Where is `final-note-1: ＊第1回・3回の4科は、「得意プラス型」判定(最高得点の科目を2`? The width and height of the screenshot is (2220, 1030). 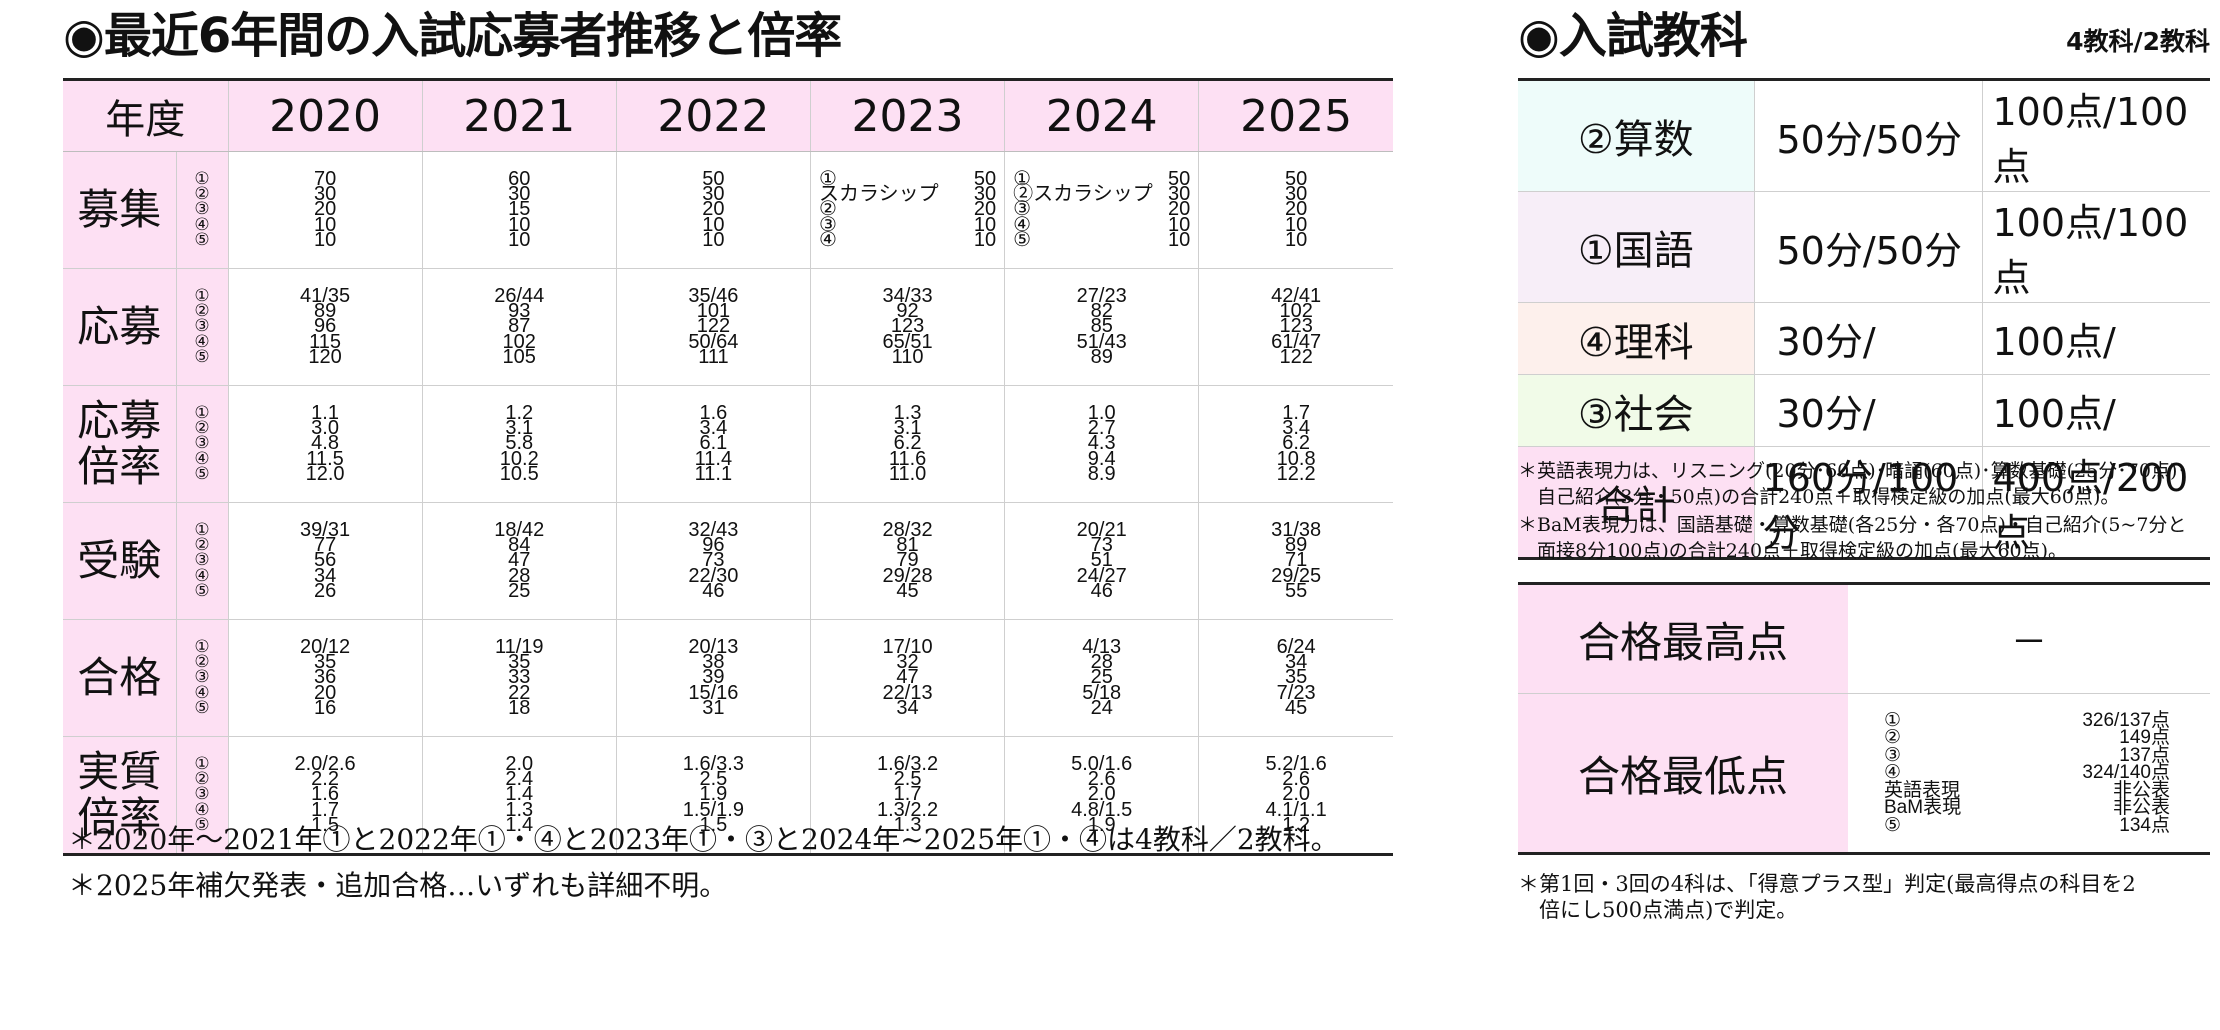
final-note-1: ＊第1回・3回の4科は、「得意プラス型」判定(最高得点の科目を2 is located at coordinates (1827, 884).